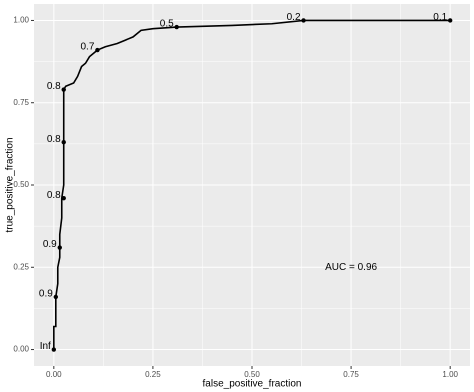 This screenshot has height=392, width=474. Describe the element at coordinates (21, 349) in the screenshot. I see `y-tick-label: 0.00` at that location.